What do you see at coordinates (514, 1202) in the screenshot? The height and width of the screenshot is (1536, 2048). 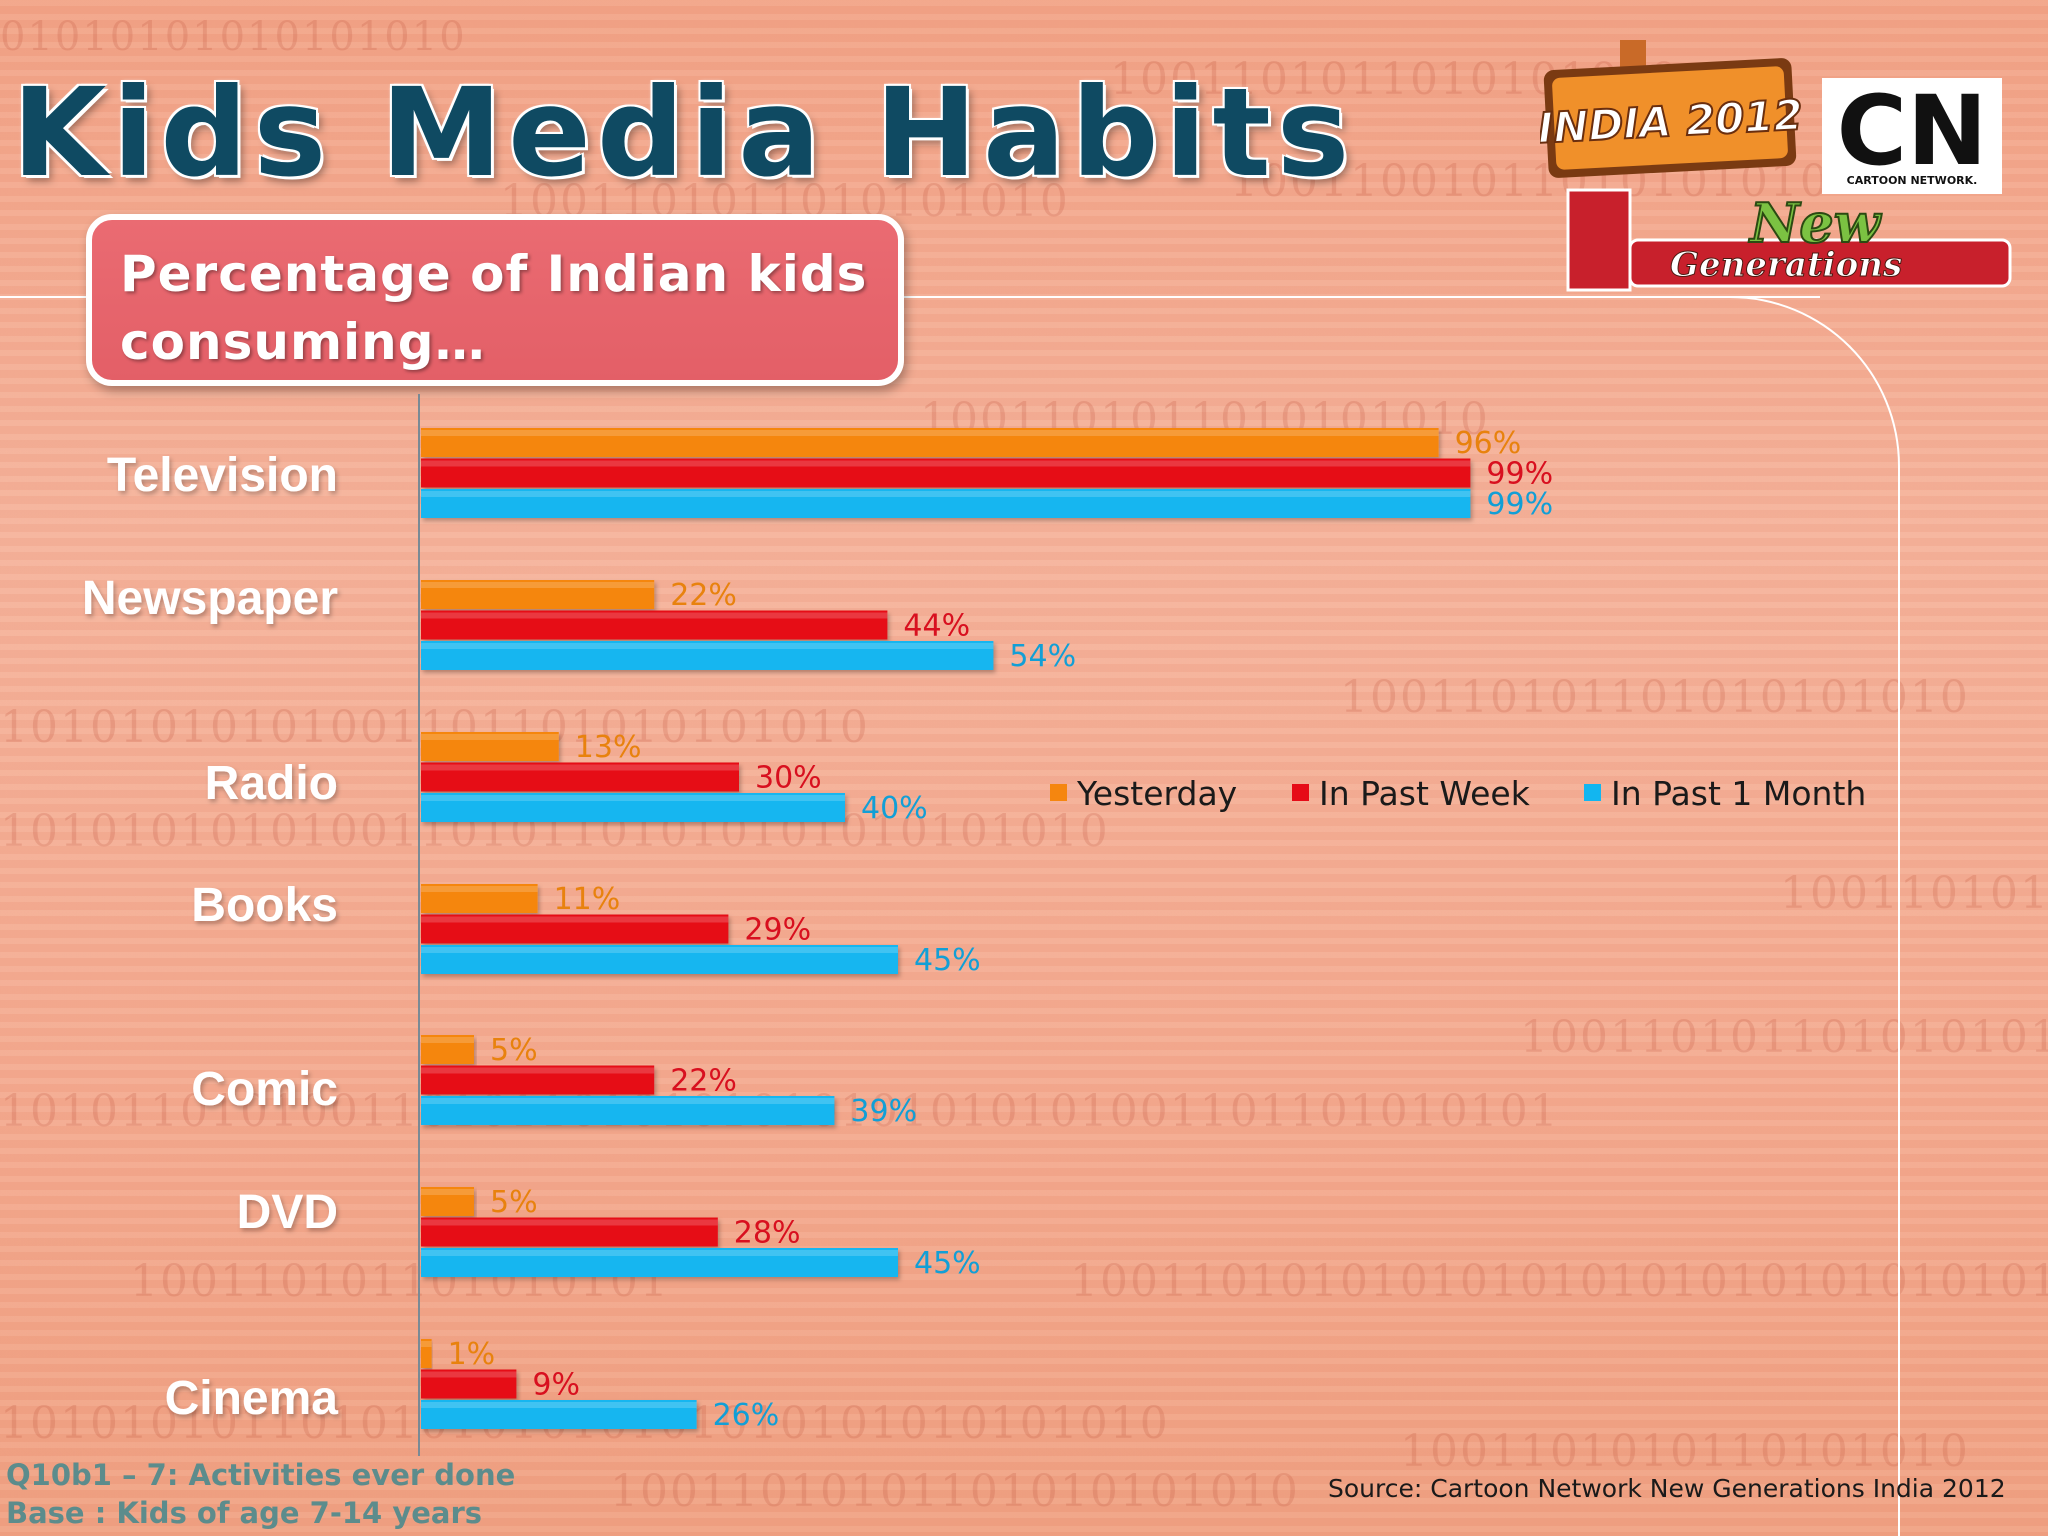 I see `value-label-dvd-yesterday: 5%` at bounding box center [514, 1202].